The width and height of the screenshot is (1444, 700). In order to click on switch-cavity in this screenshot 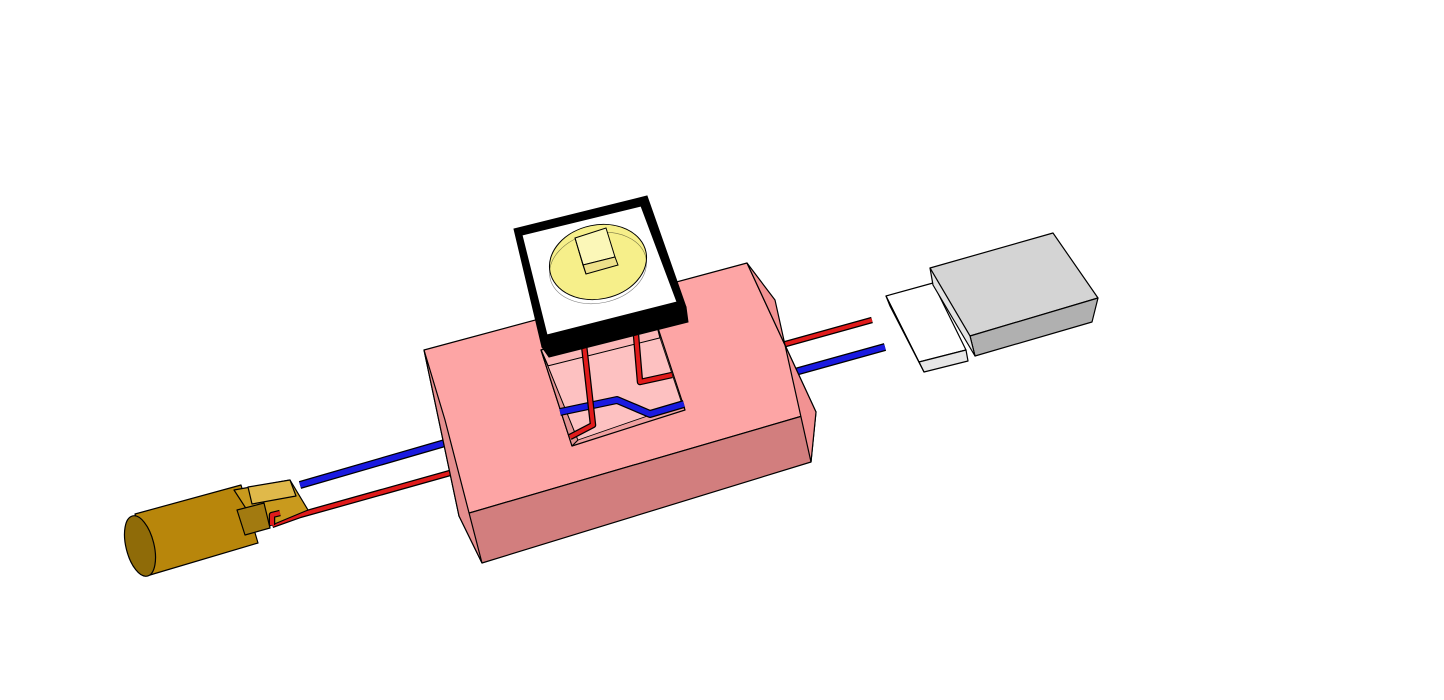, I will do `click(613, 384)`.